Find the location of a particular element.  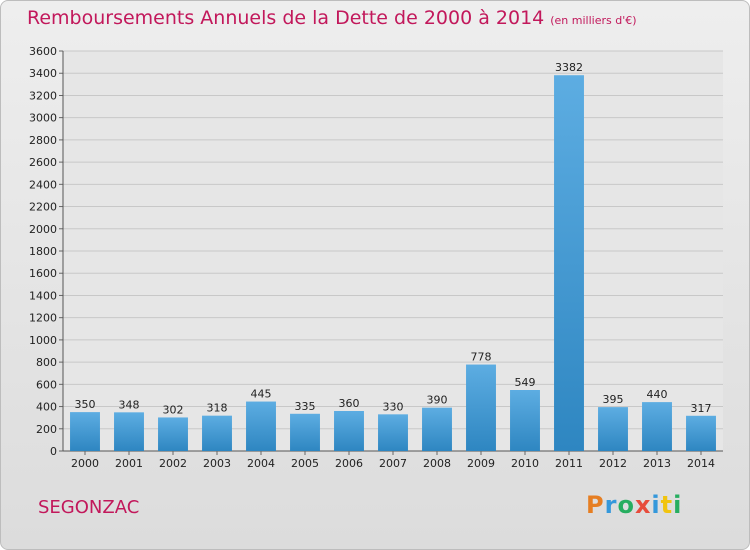

x-tick-label: 2011 is located at coordinates (569, 463).